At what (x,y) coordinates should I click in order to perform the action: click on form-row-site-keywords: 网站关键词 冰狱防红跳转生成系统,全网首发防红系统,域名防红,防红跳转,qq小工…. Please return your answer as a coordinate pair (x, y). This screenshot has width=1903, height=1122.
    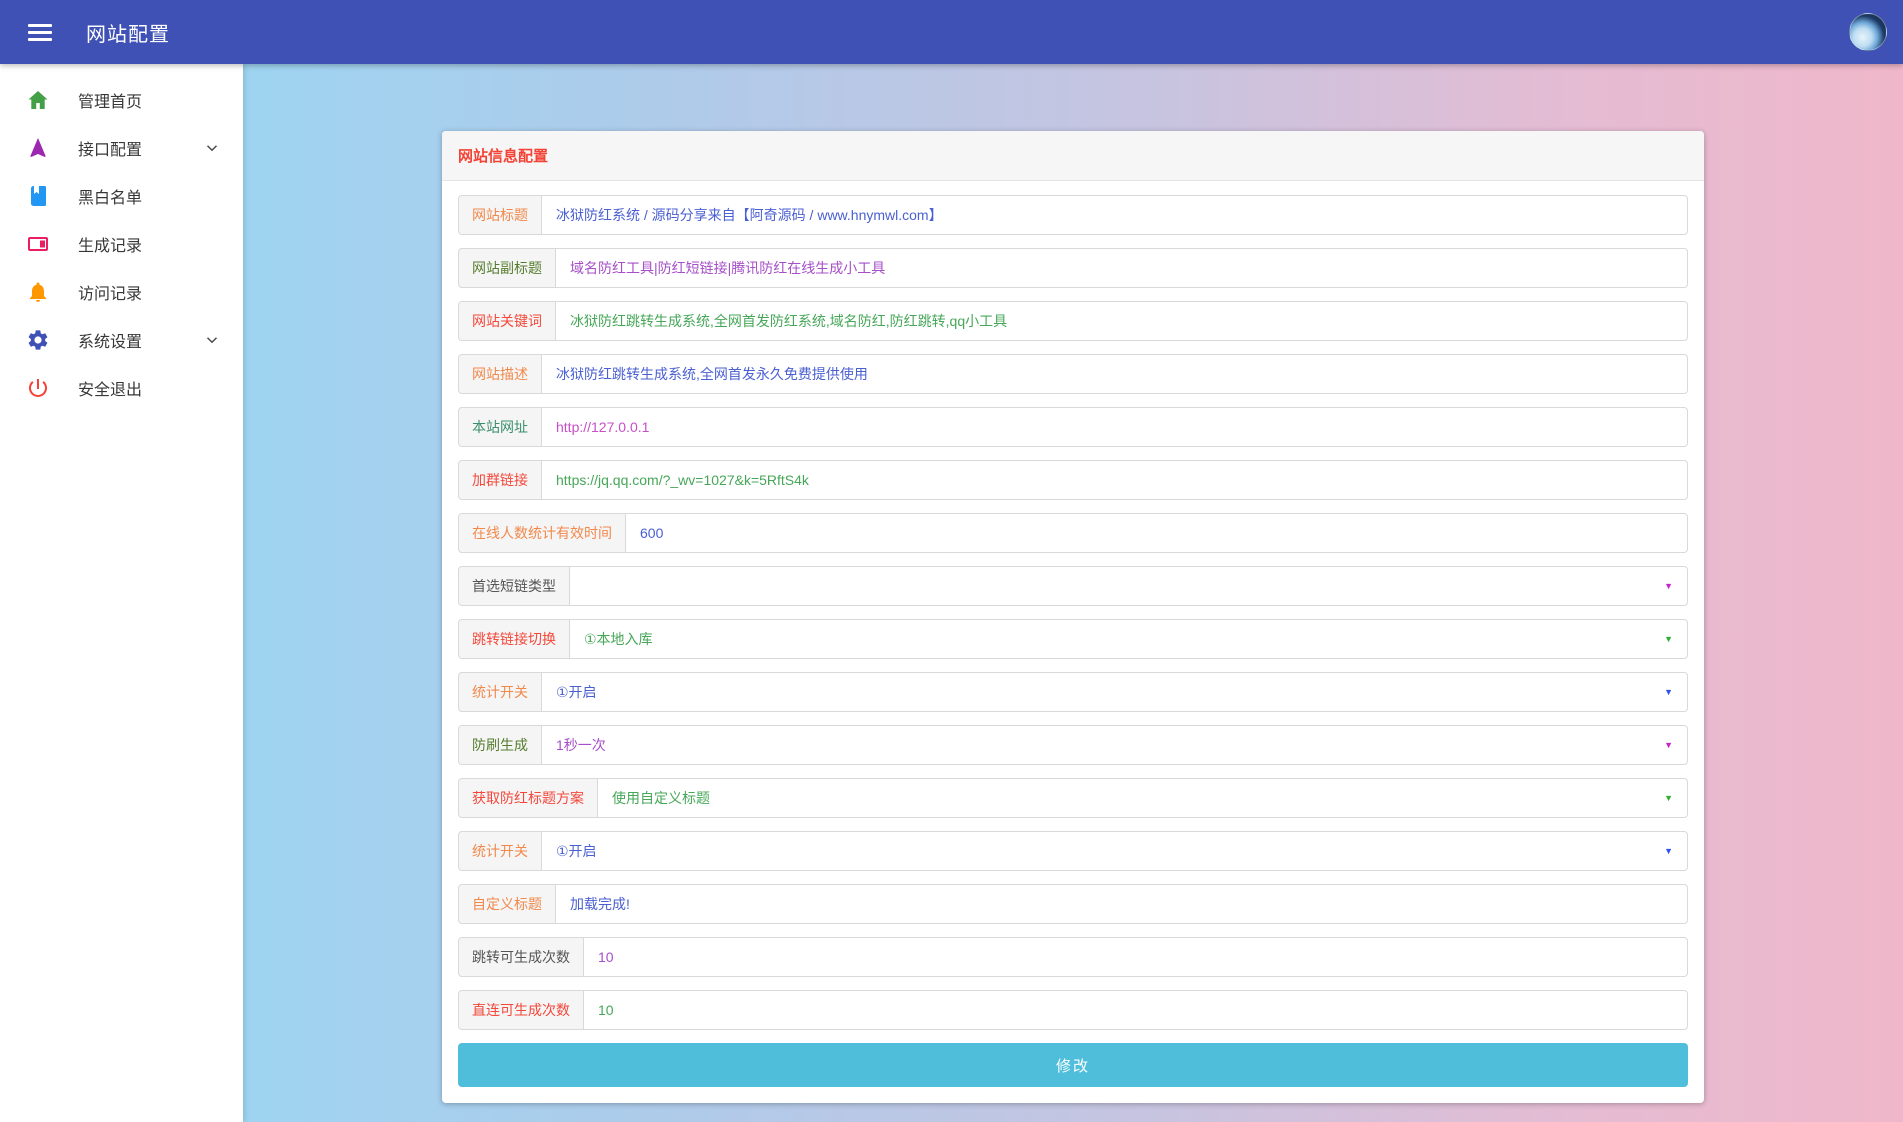
    Looking at the image, I should click on (1073, 321).